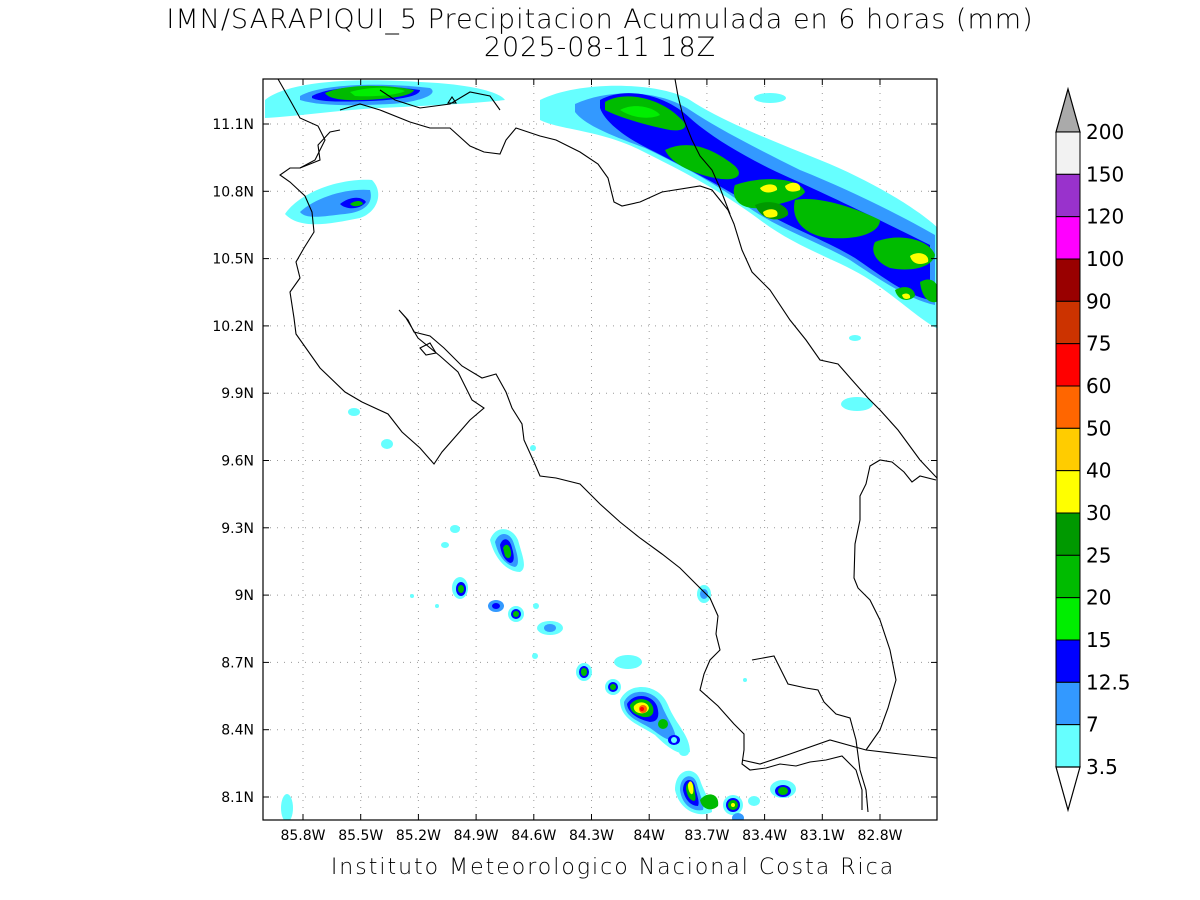 The height and width of the screenshot is (900, 1200). What do you see at coordinates (233, 327) in the screenshot?
I see `lat-label: 10.2N` at bounding box center [233, 327].